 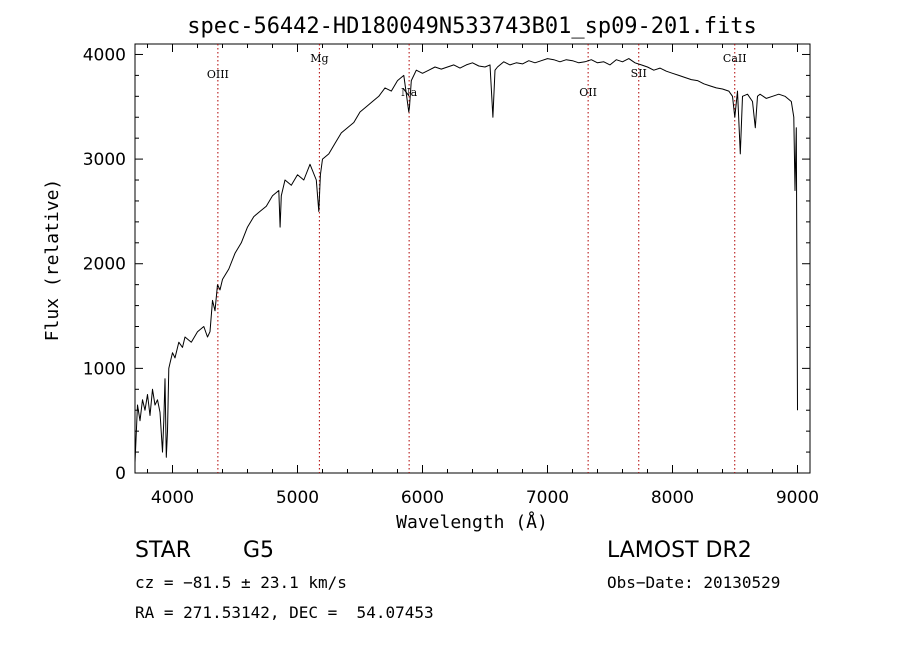 What do you see at coordinates (104, 55) in the screenshot?
I see `y-tick-label: 4000` at bounding box center [104, 55].